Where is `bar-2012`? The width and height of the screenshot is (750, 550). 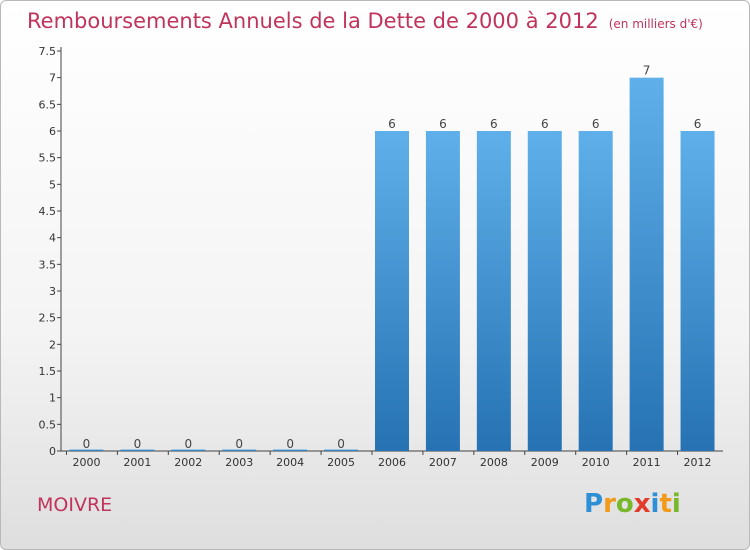
bar-2012 is located at coordinates (697, 291).